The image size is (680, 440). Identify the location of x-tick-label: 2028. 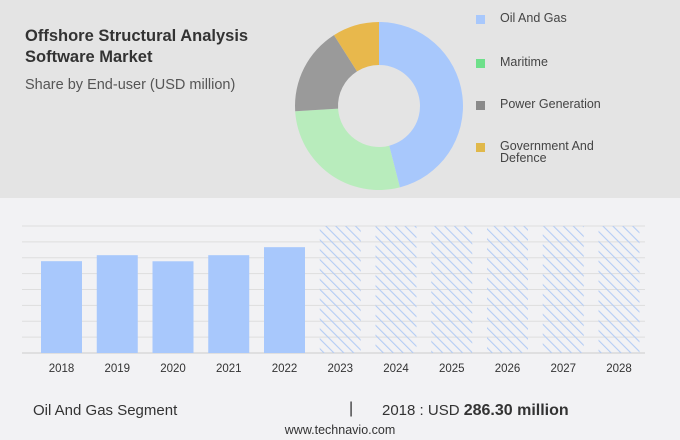
(619, 369).